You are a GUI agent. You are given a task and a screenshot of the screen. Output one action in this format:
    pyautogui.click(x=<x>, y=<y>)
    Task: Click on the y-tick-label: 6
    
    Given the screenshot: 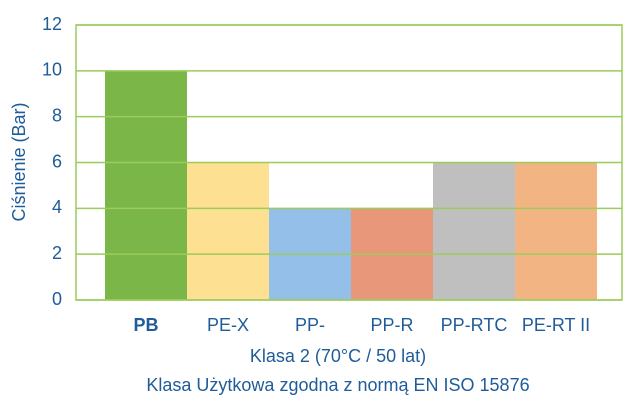 What is the action you would take?
    pyautogui.click(x=57, y=161)
    